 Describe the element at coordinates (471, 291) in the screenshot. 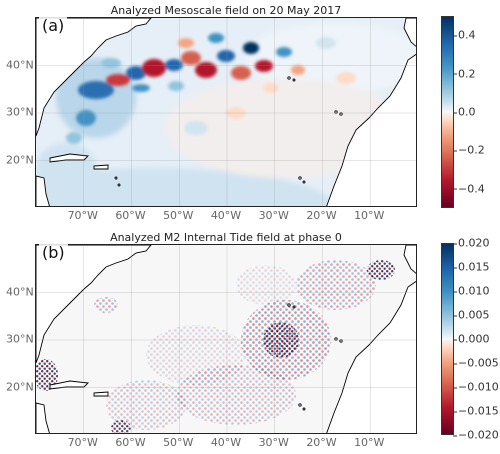

I see `colorbar-tick-label: 0.010` at that location.